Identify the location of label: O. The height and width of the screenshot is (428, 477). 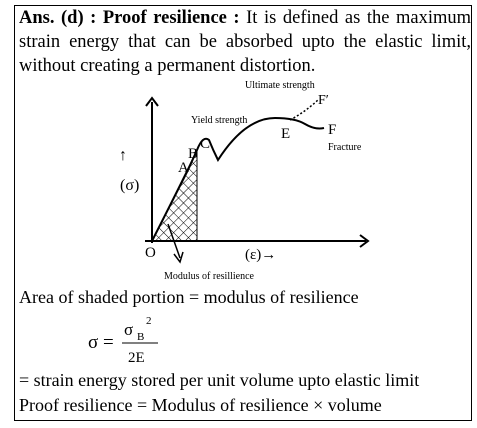
(150, 253).